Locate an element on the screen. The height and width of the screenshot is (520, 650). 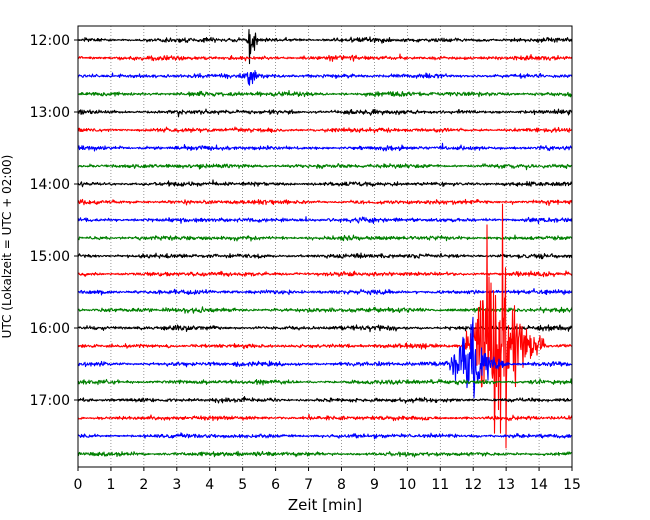
y-axis-label: UTC (Lokalzeit = UTC + 02:00) is located at coordinates (7, 247).